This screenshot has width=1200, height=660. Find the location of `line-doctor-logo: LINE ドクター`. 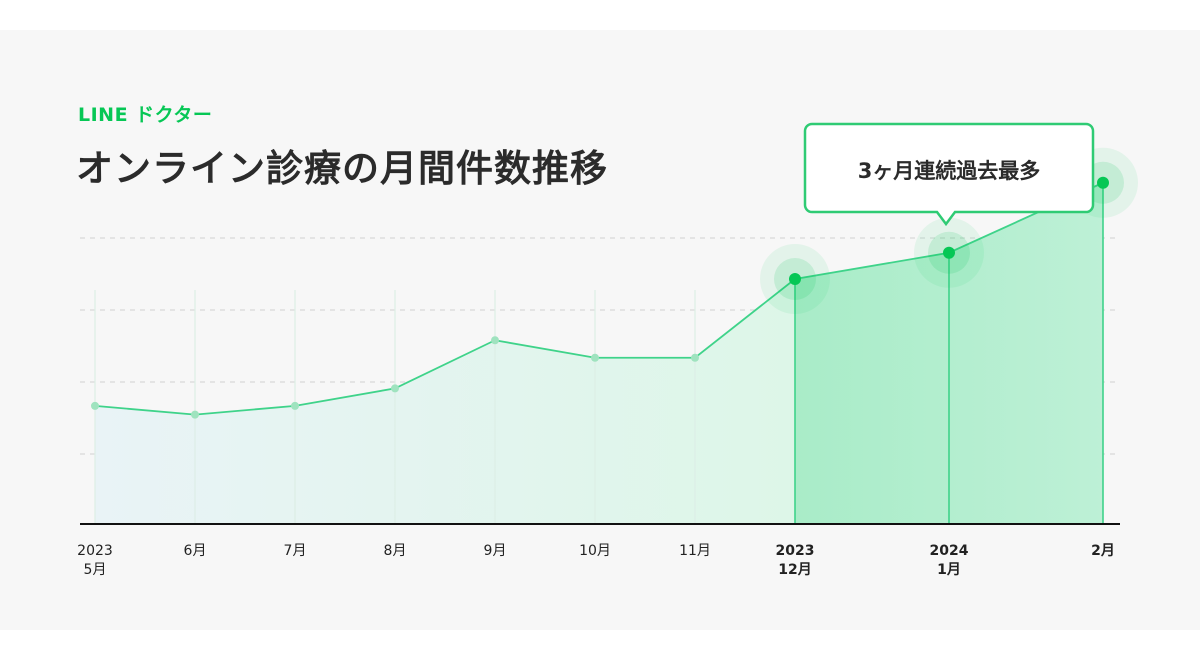

line-doctor-logo: LINE ドクター is located at coordinates (145, 115).